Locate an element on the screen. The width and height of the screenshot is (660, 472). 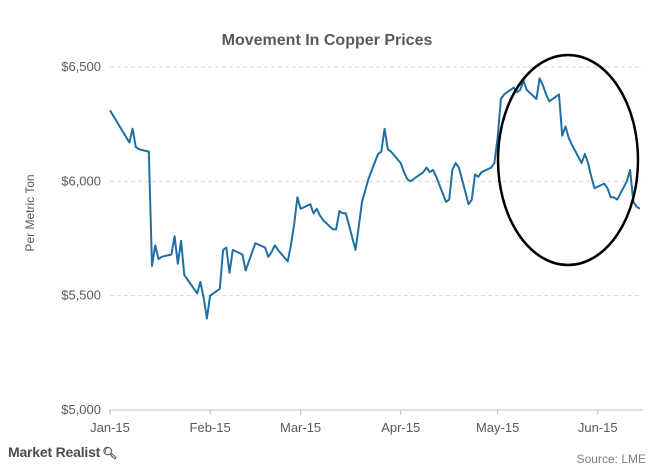
brand-logo: Market Realist 🔍︎ is located at coordinates (62, 452).